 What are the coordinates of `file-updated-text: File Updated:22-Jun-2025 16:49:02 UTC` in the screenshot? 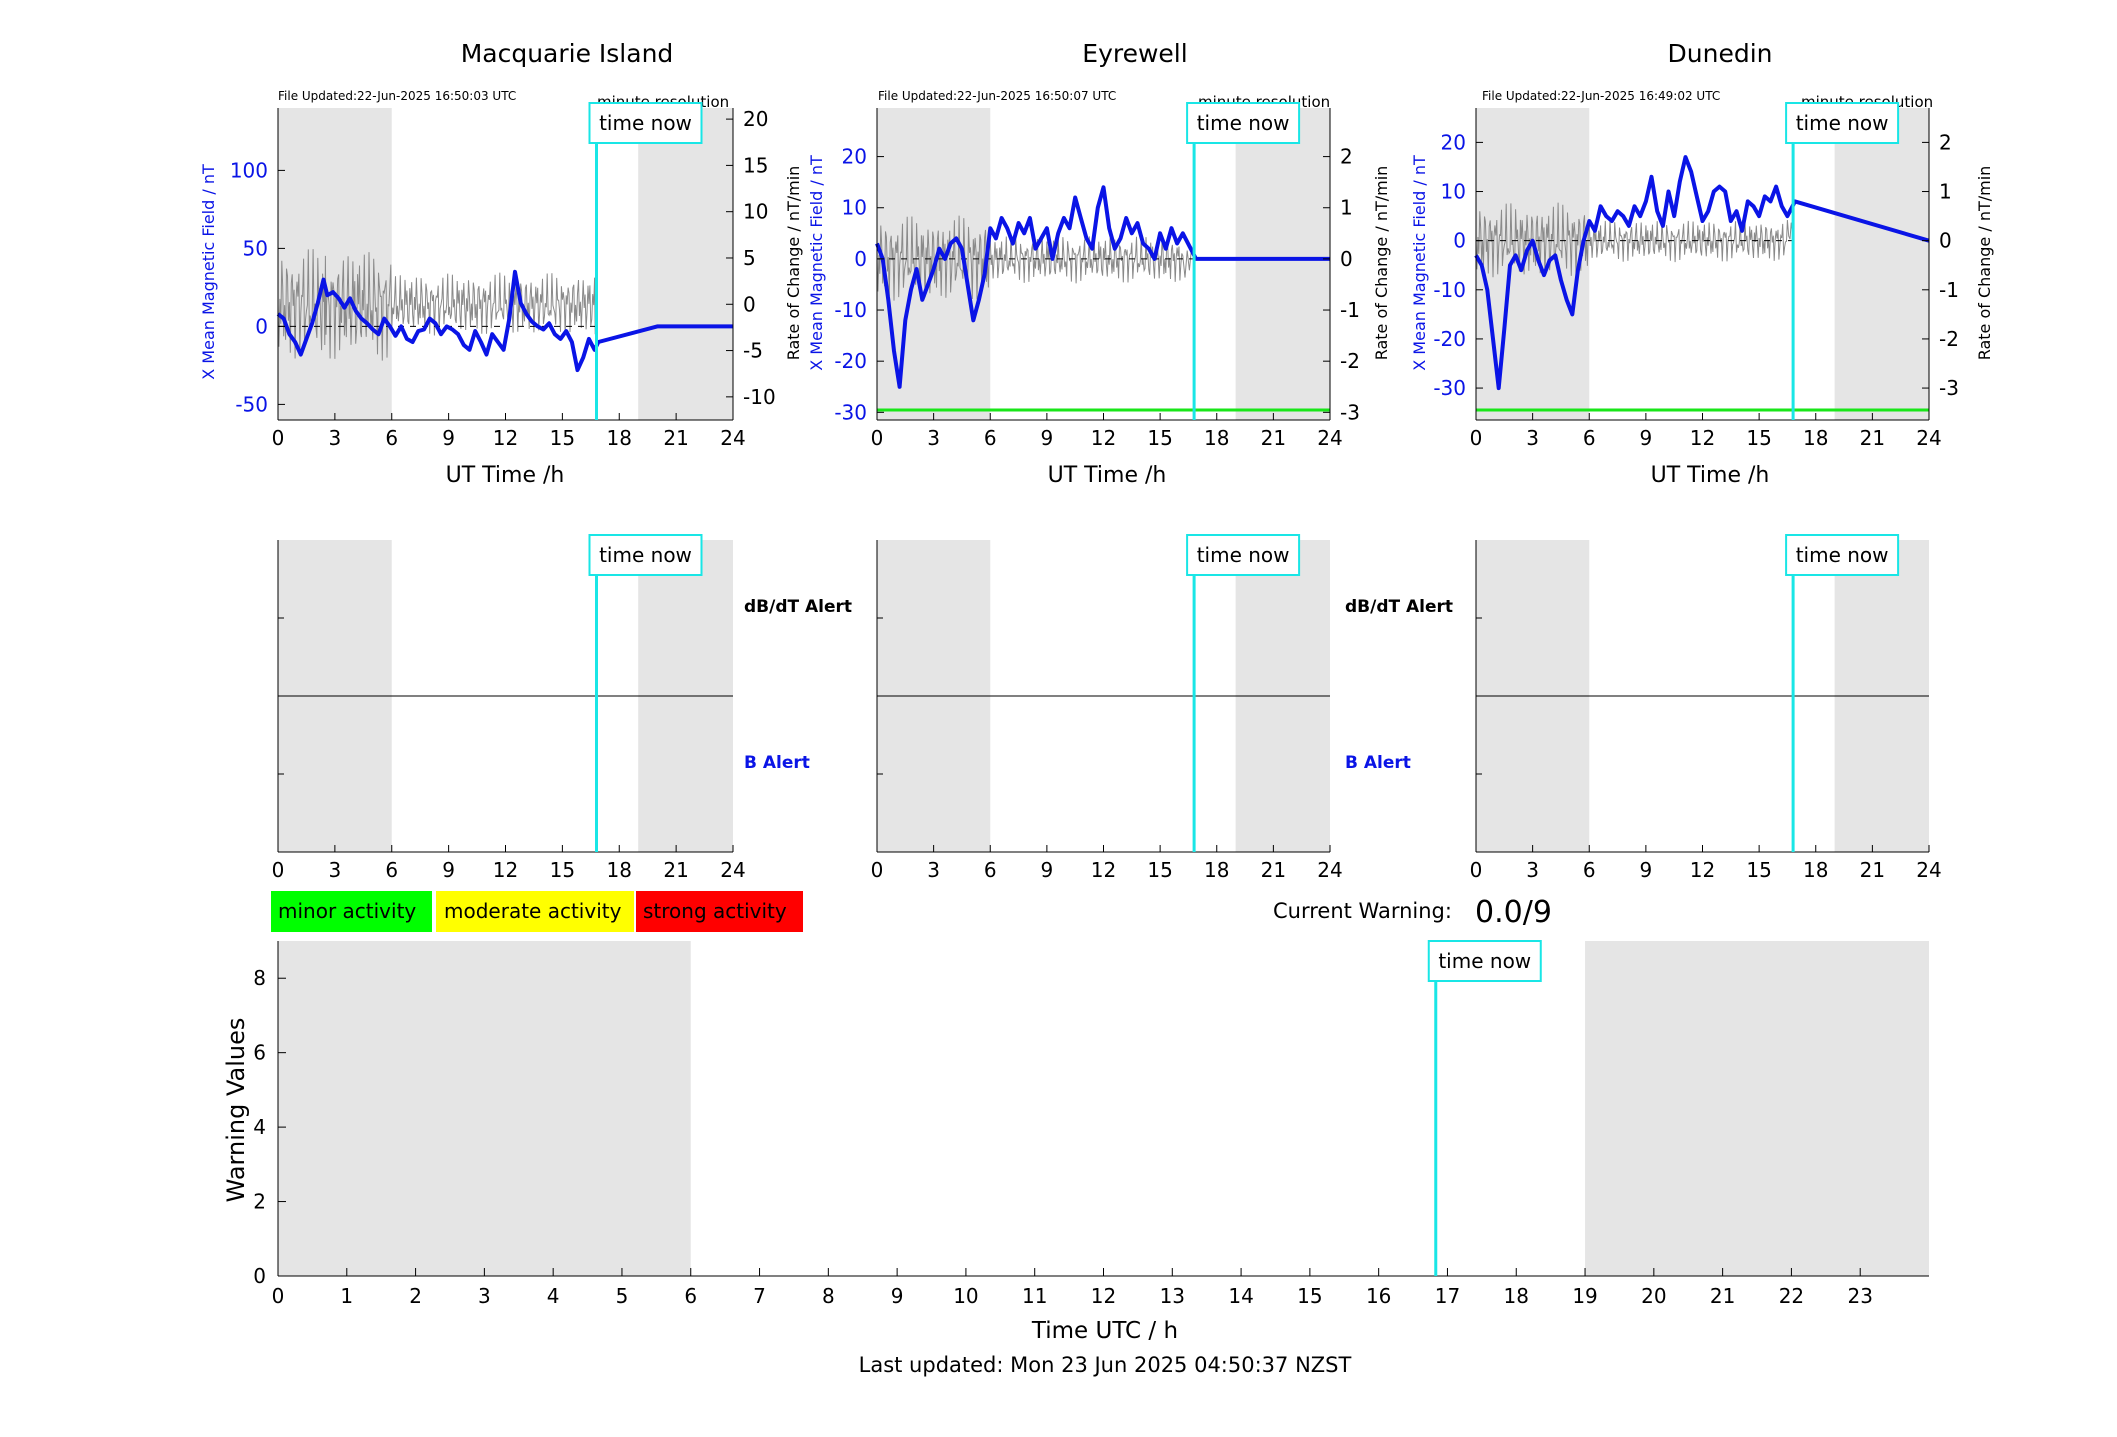 It's located at (1601, 96).